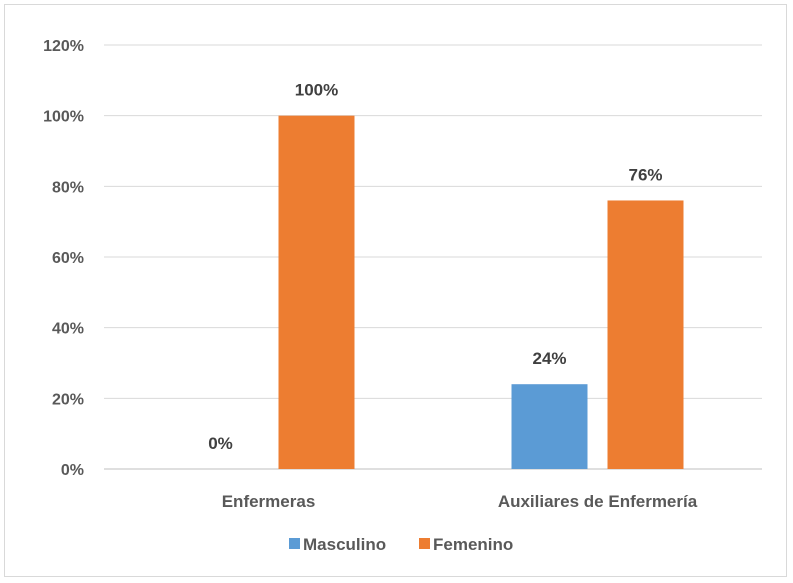 The width and height of the screenshot is (793, 583). I want to click on x-category-label: Auxiliares de Enfermería, so click(598, 501).